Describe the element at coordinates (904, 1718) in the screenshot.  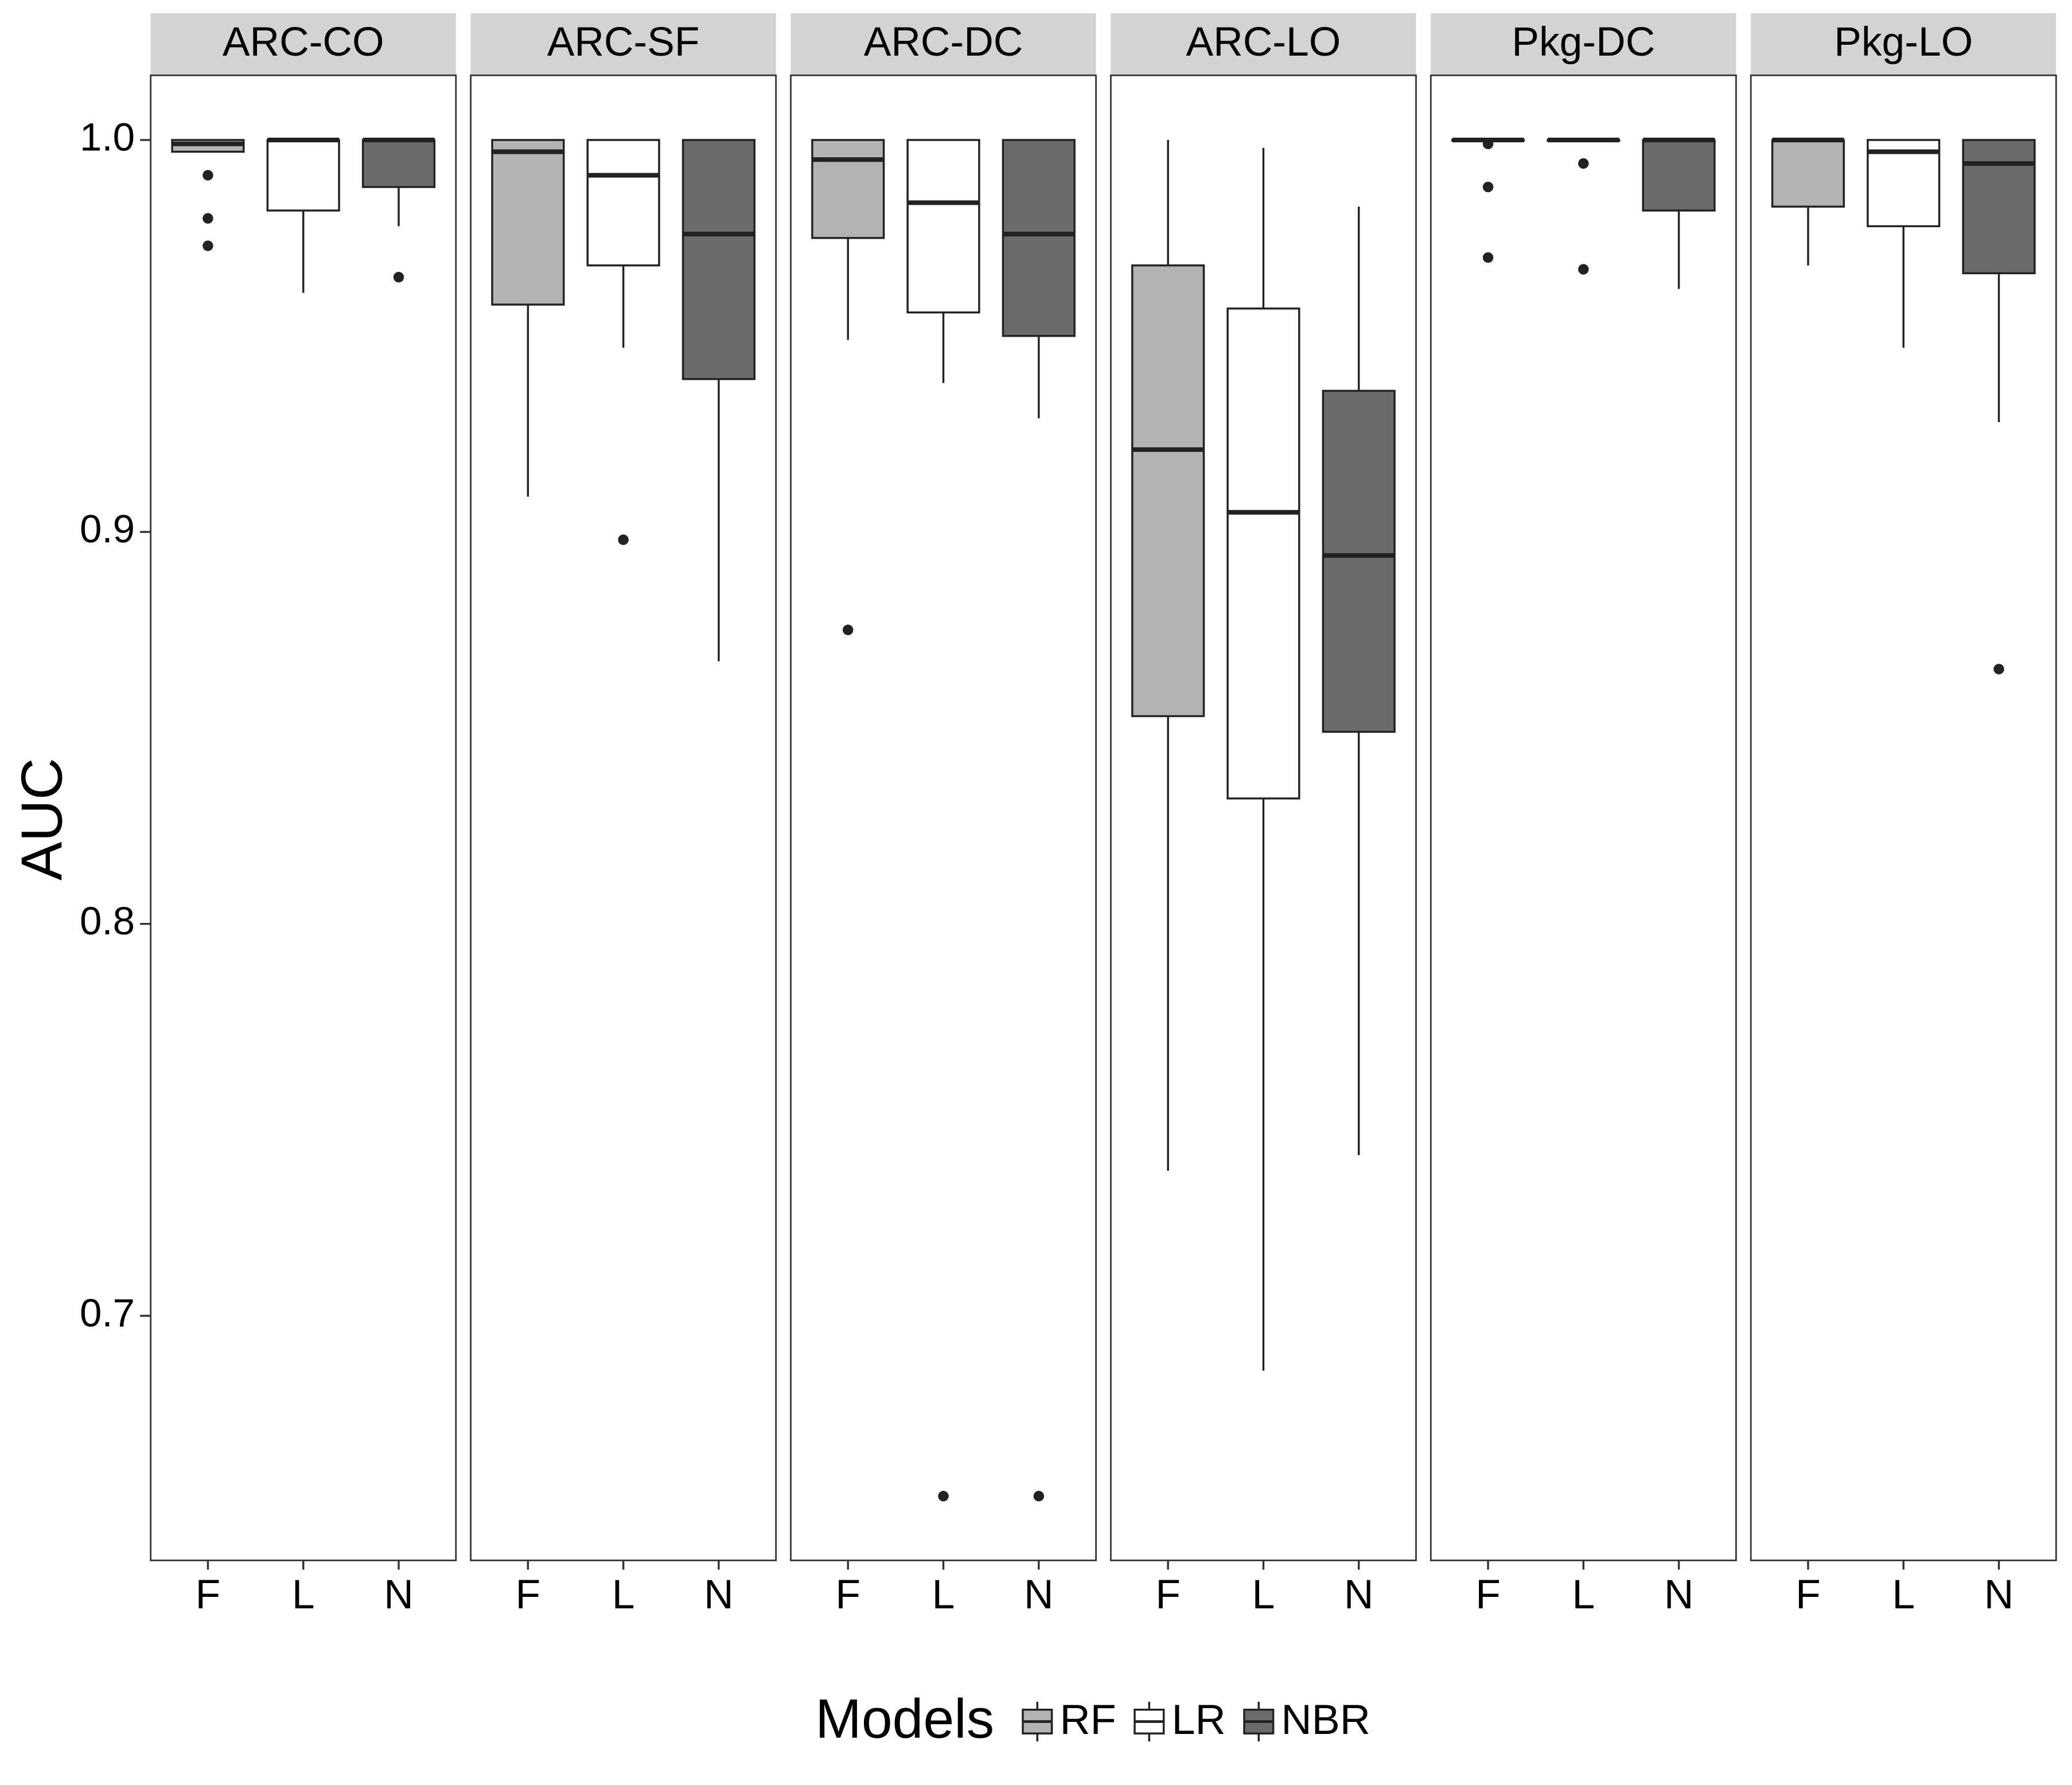
I see `legend-title: Models` at that location.